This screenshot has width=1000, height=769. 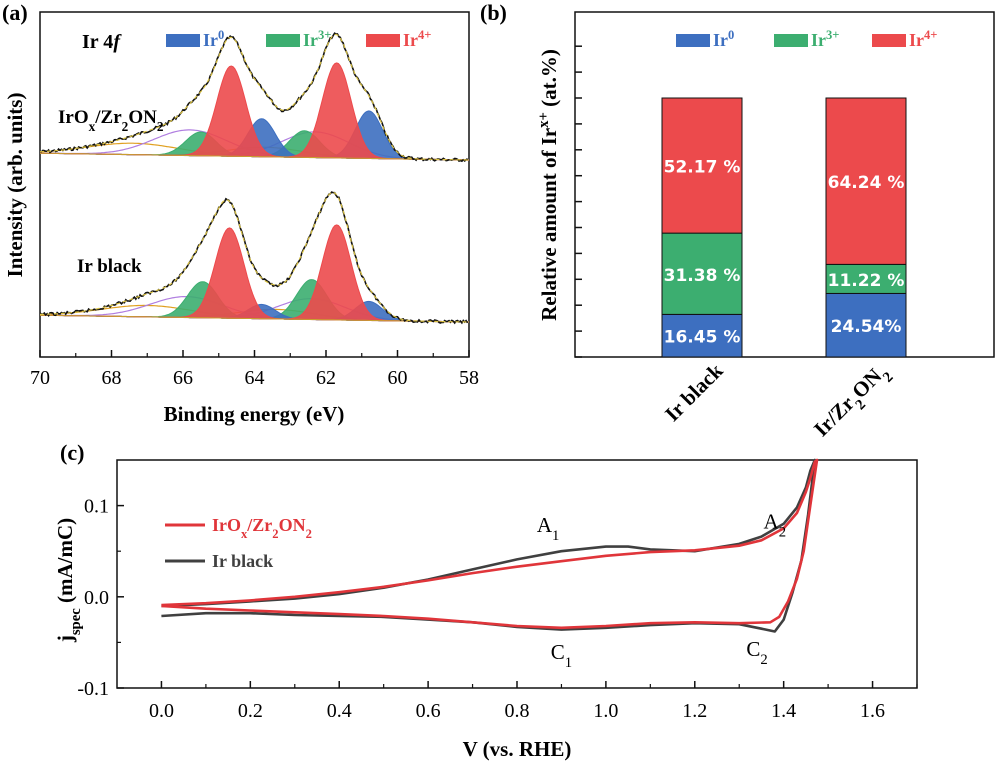 I want to click on panel-b-category-label: Ir/Zr2ON2, so click(x=853, y=403).